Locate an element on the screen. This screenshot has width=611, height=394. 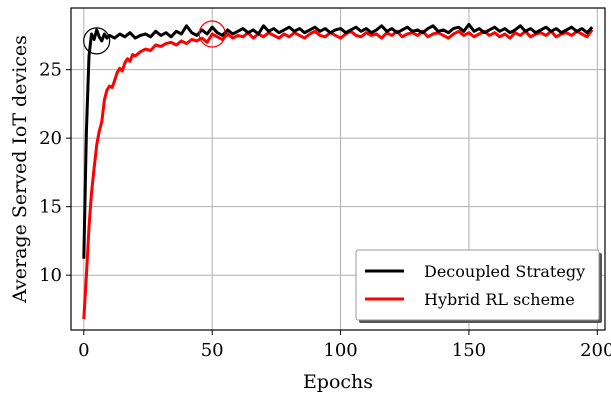
x-axis-label: Epochs is located at coordinates (338, 382).